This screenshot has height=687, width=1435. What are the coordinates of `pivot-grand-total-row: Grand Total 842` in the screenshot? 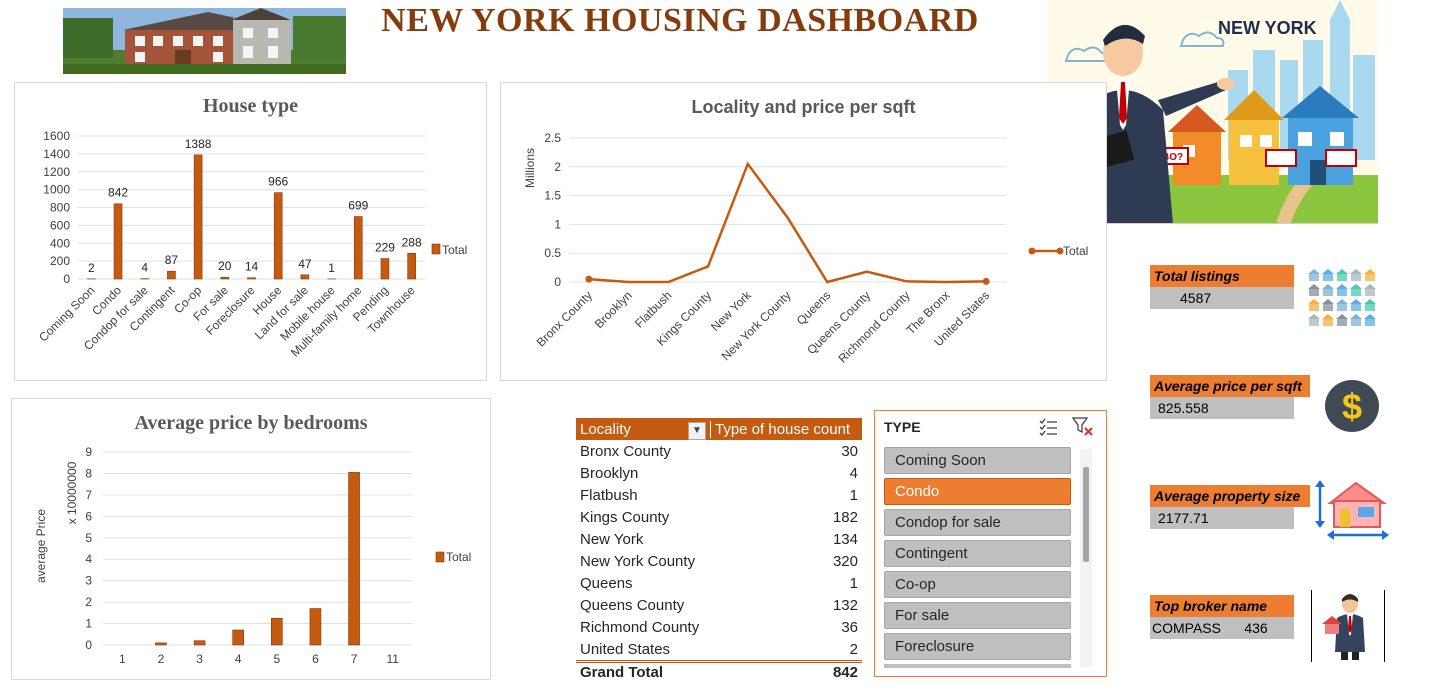 It's located at (719, 671).